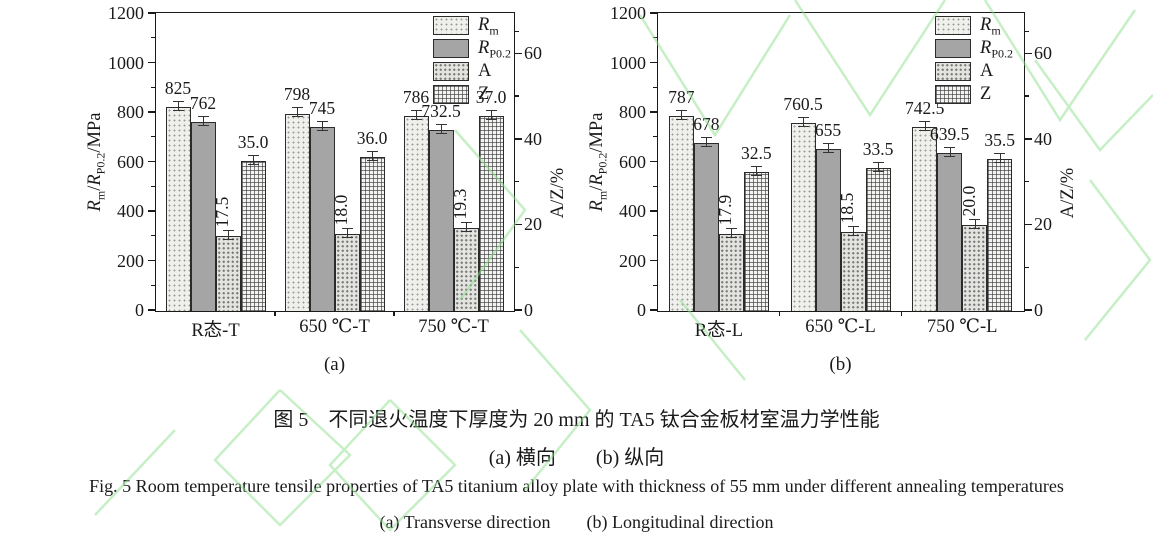 This screenshot has height=544, width=1153. I want to click on panel-label: (a), so click(334, 364).